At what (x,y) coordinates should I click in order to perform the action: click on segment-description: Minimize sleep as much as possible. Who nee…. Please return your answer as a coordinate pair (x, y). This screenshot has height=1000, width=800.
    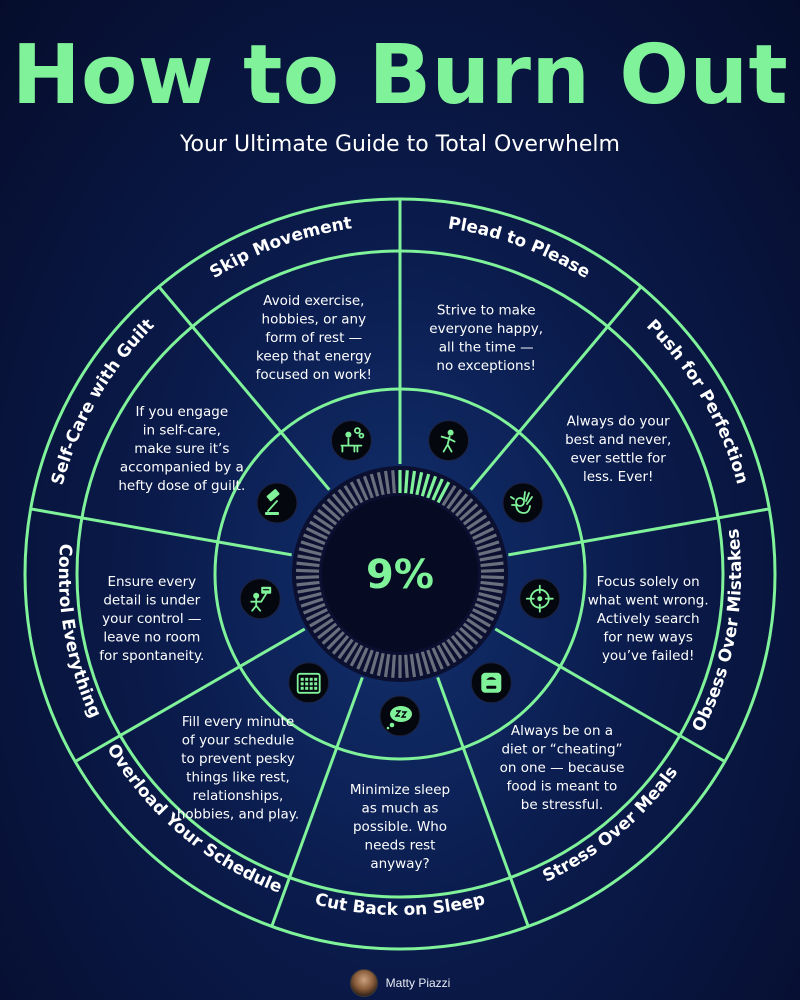
    Looking at the image, I should click on (400, 827).